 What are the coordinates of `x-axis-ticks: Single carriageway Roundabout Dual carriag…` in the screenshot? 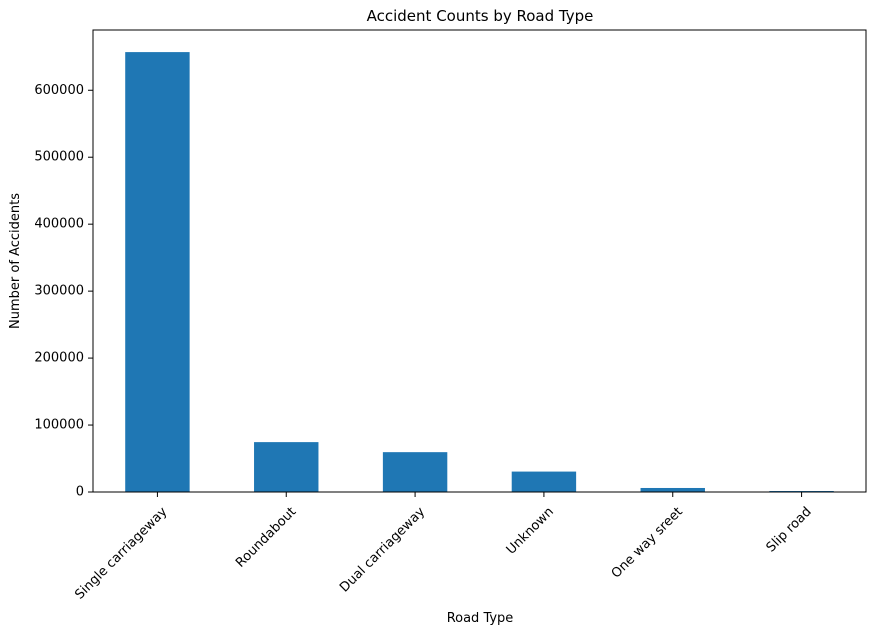 It's located at (443, 547).